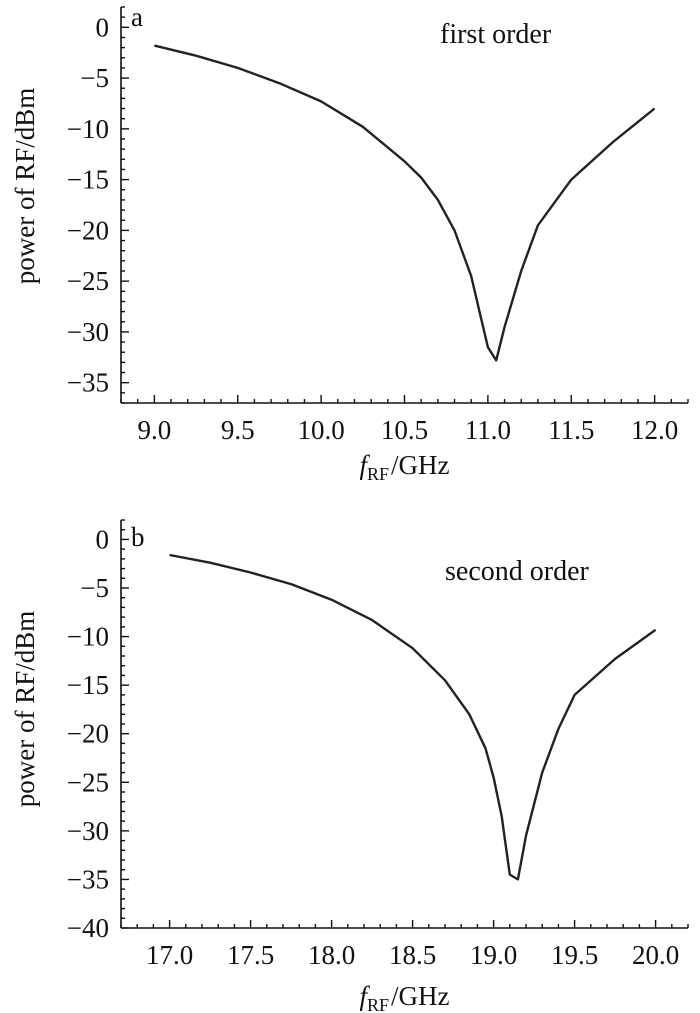 This screenshot has width=700, height=1013. What do you see at coordinates (493, 955) in the screenshot?
I see `x-tick-label: 19.0` at bounding box center [493, 955].